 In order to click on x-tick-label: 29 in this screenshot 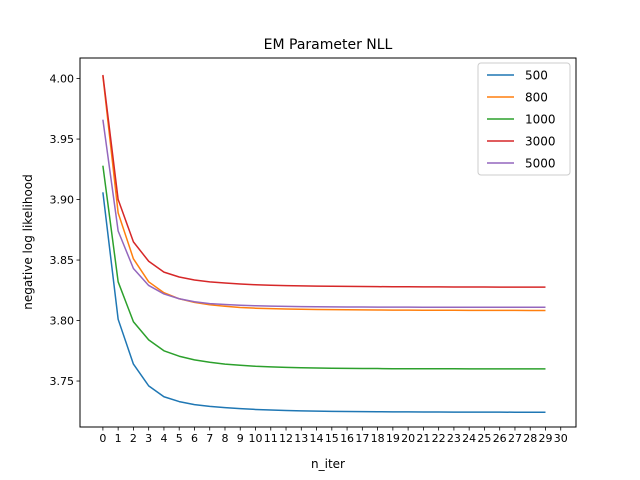, I will do `click(545, 438)`.